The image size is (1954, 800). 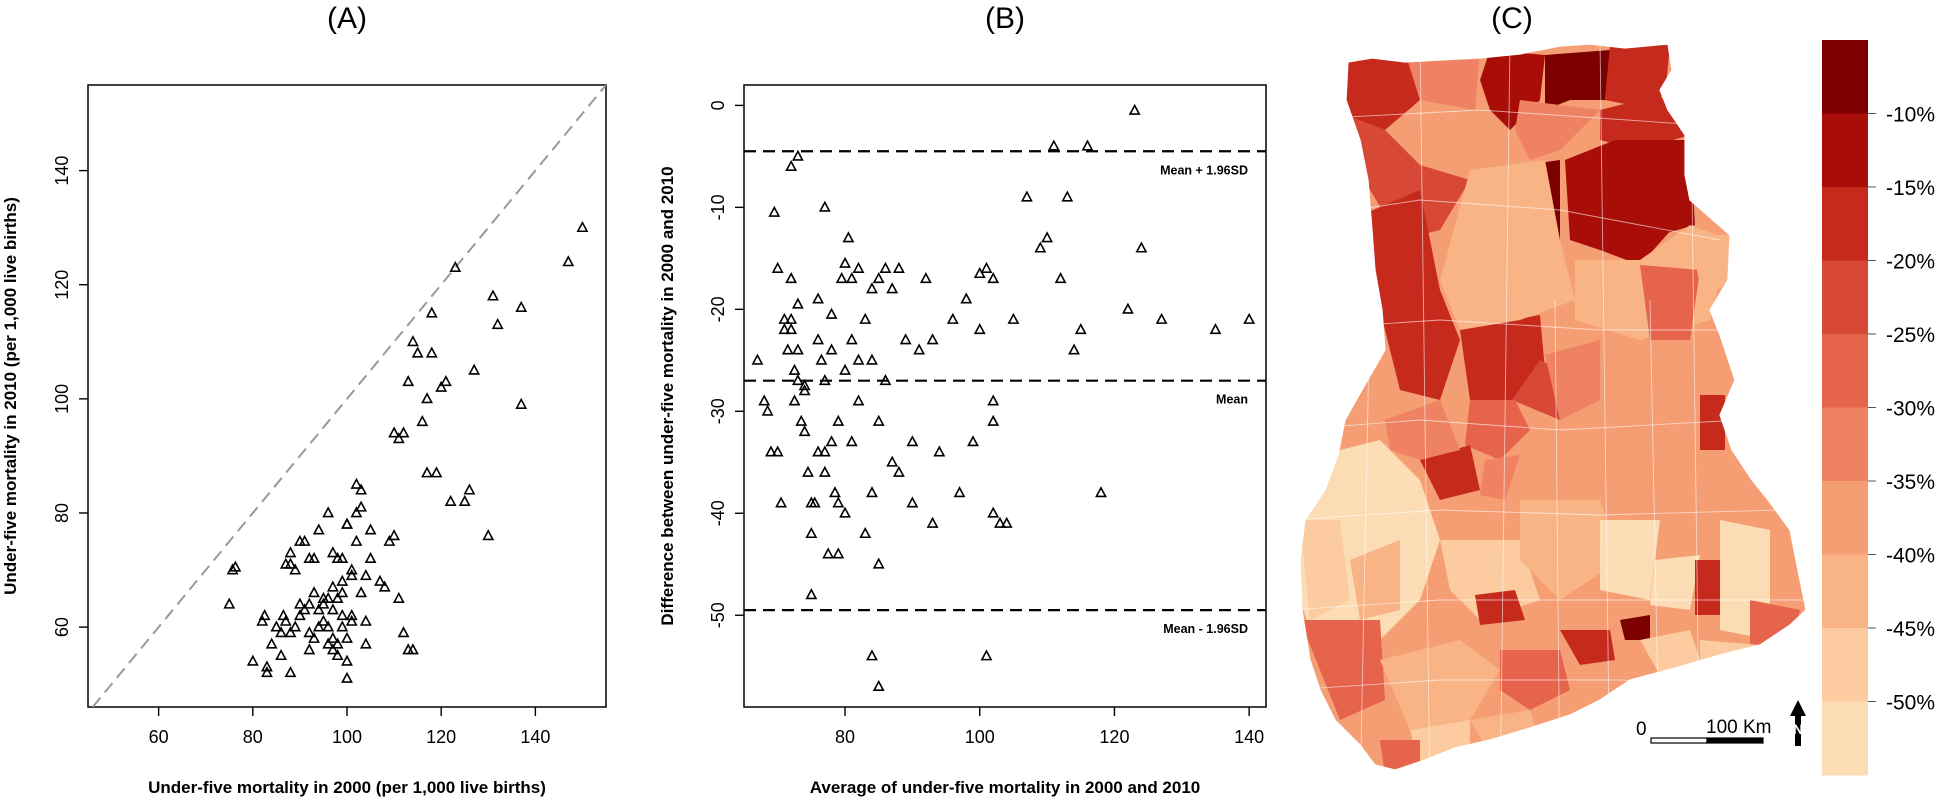 I want to click on panel-a-x-ticks: 60 80 100 120 140, so click(x=349, y=727).